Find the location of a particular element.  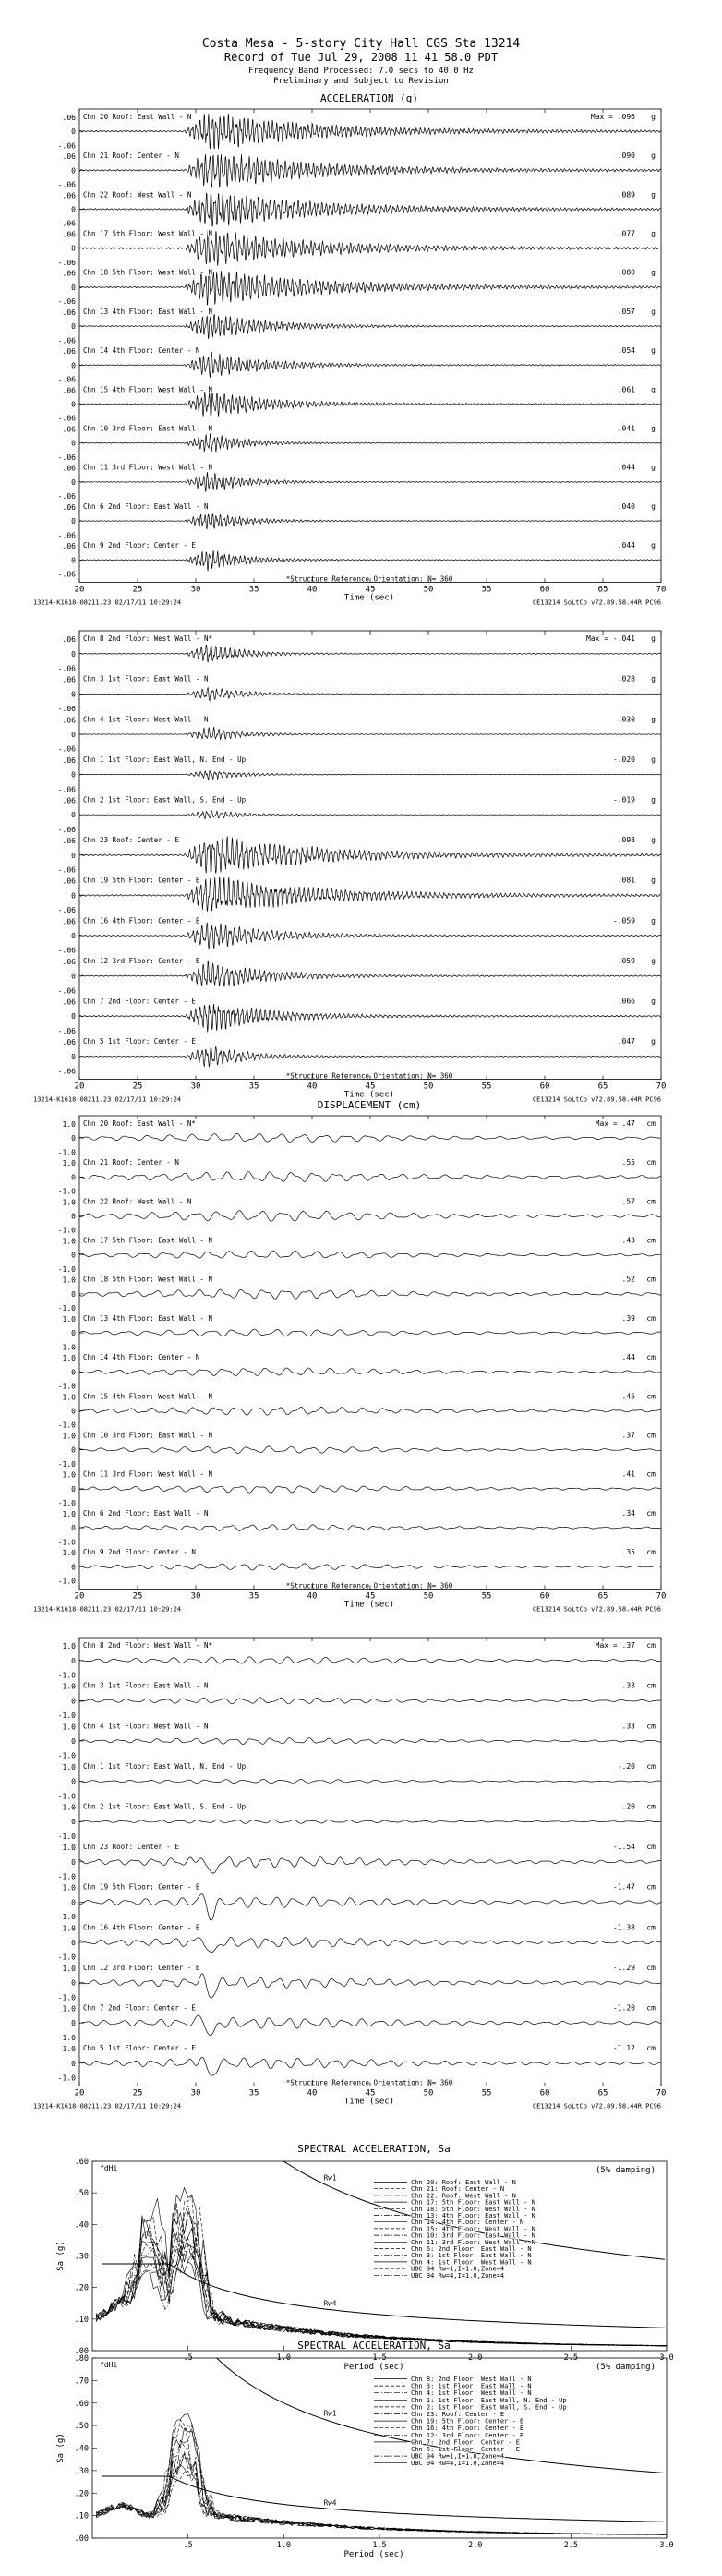

channel-max-value: .044 is located at coordinates (626, 468).